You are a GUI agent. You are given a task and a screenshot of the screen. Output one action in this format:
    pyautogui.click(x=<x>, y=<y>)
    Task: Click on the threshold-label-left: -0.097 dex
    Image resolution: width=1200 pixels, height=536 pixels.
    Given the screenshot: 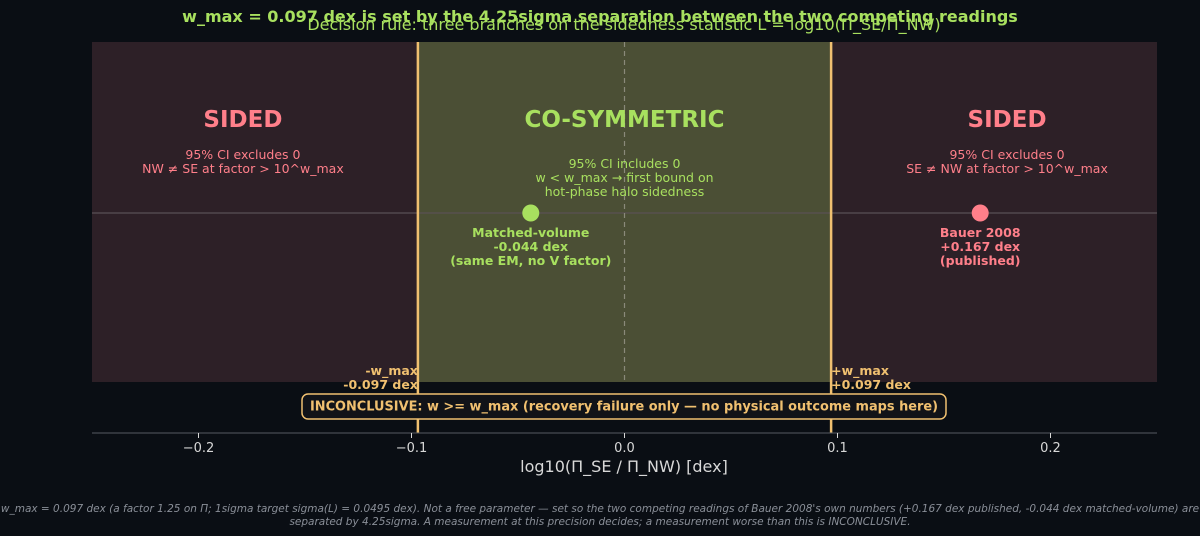 What is the action you would take?
    pyautogui.click(x=380, y=384)
    